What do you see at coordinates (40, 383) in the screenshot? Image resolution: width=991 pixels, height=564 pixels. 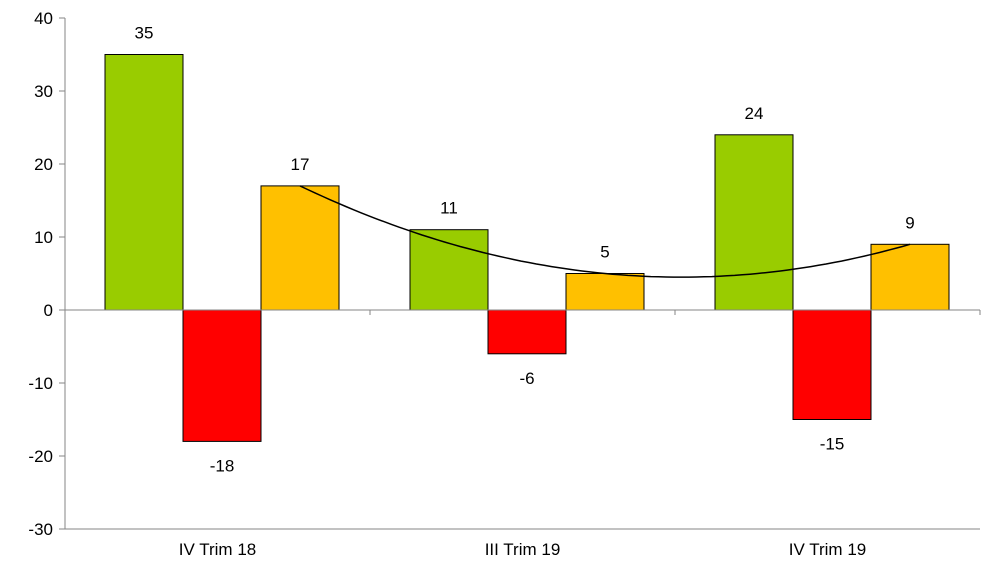 I see `y-tick-label: -10` at bounding box center [40, 383].